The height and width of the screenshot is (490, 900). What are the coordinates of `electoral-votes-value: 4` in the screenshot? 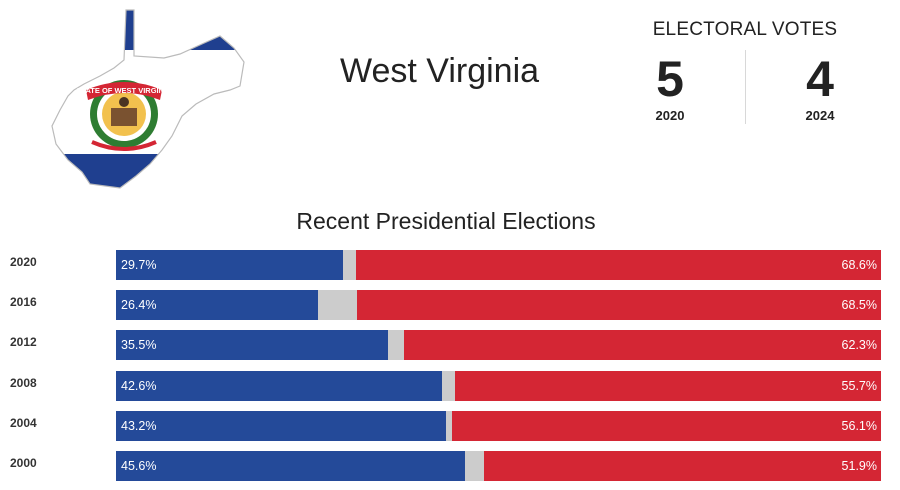 It's located at (820, 79).